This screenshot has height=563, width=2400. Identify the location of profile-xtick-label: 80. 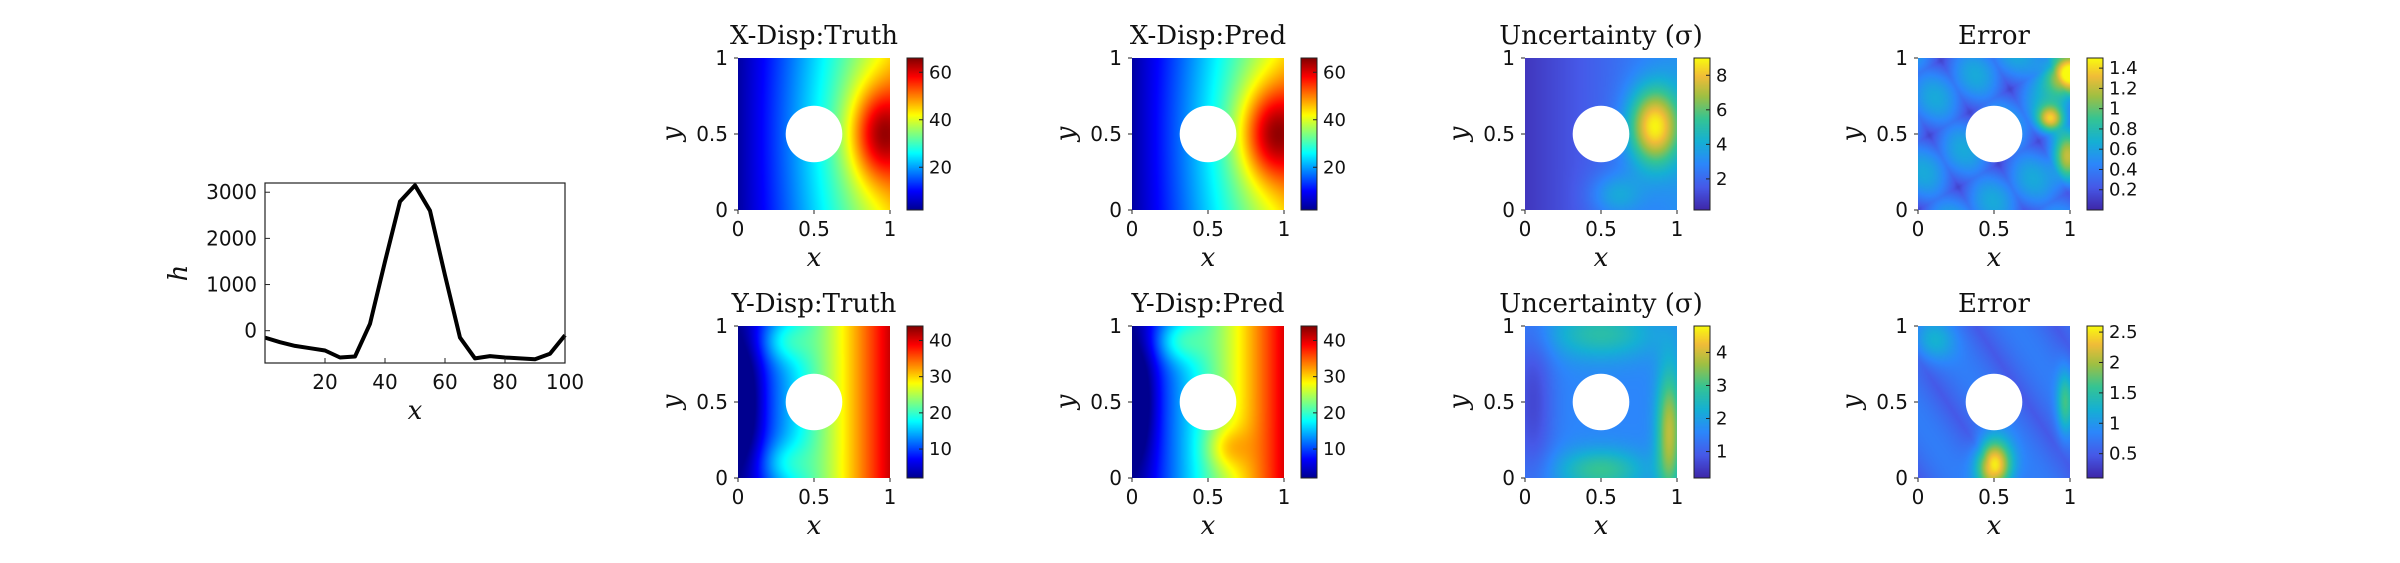
(504, 382).